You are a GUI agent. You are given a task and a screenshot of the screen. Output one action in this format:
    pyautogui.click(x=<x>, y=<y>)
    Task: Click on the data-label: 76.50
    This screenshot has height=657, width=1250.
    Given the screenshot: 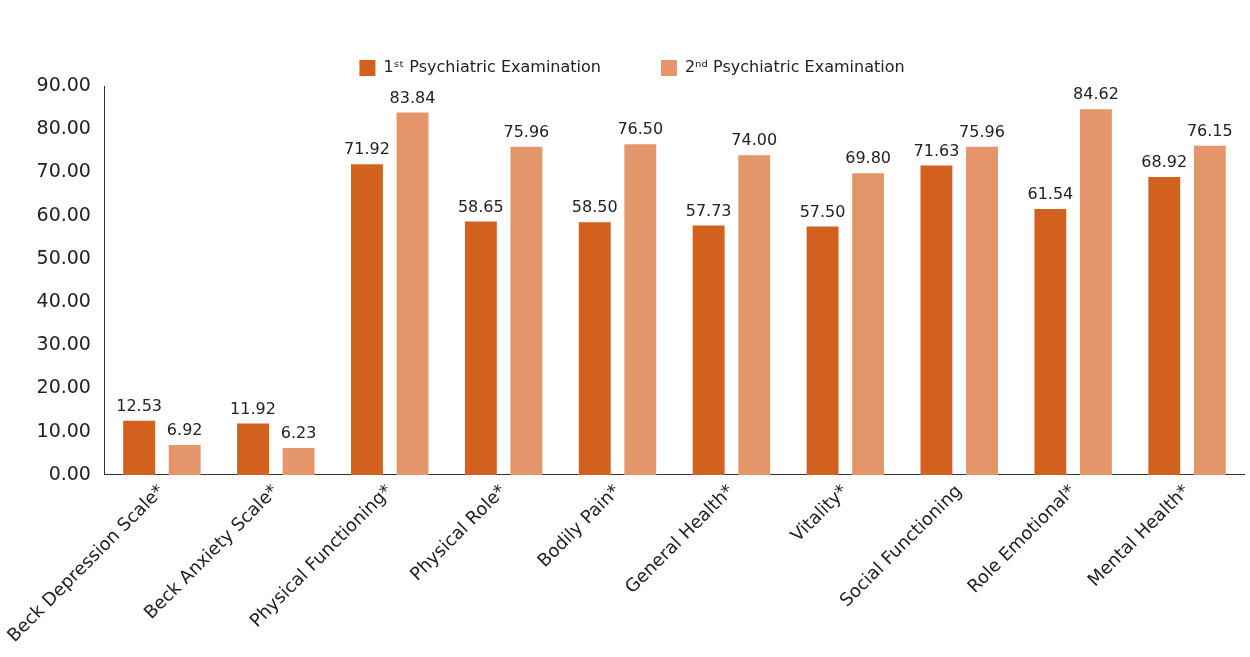 What is the action you would take?
    pyautogui.click(x=640, y=129)
    